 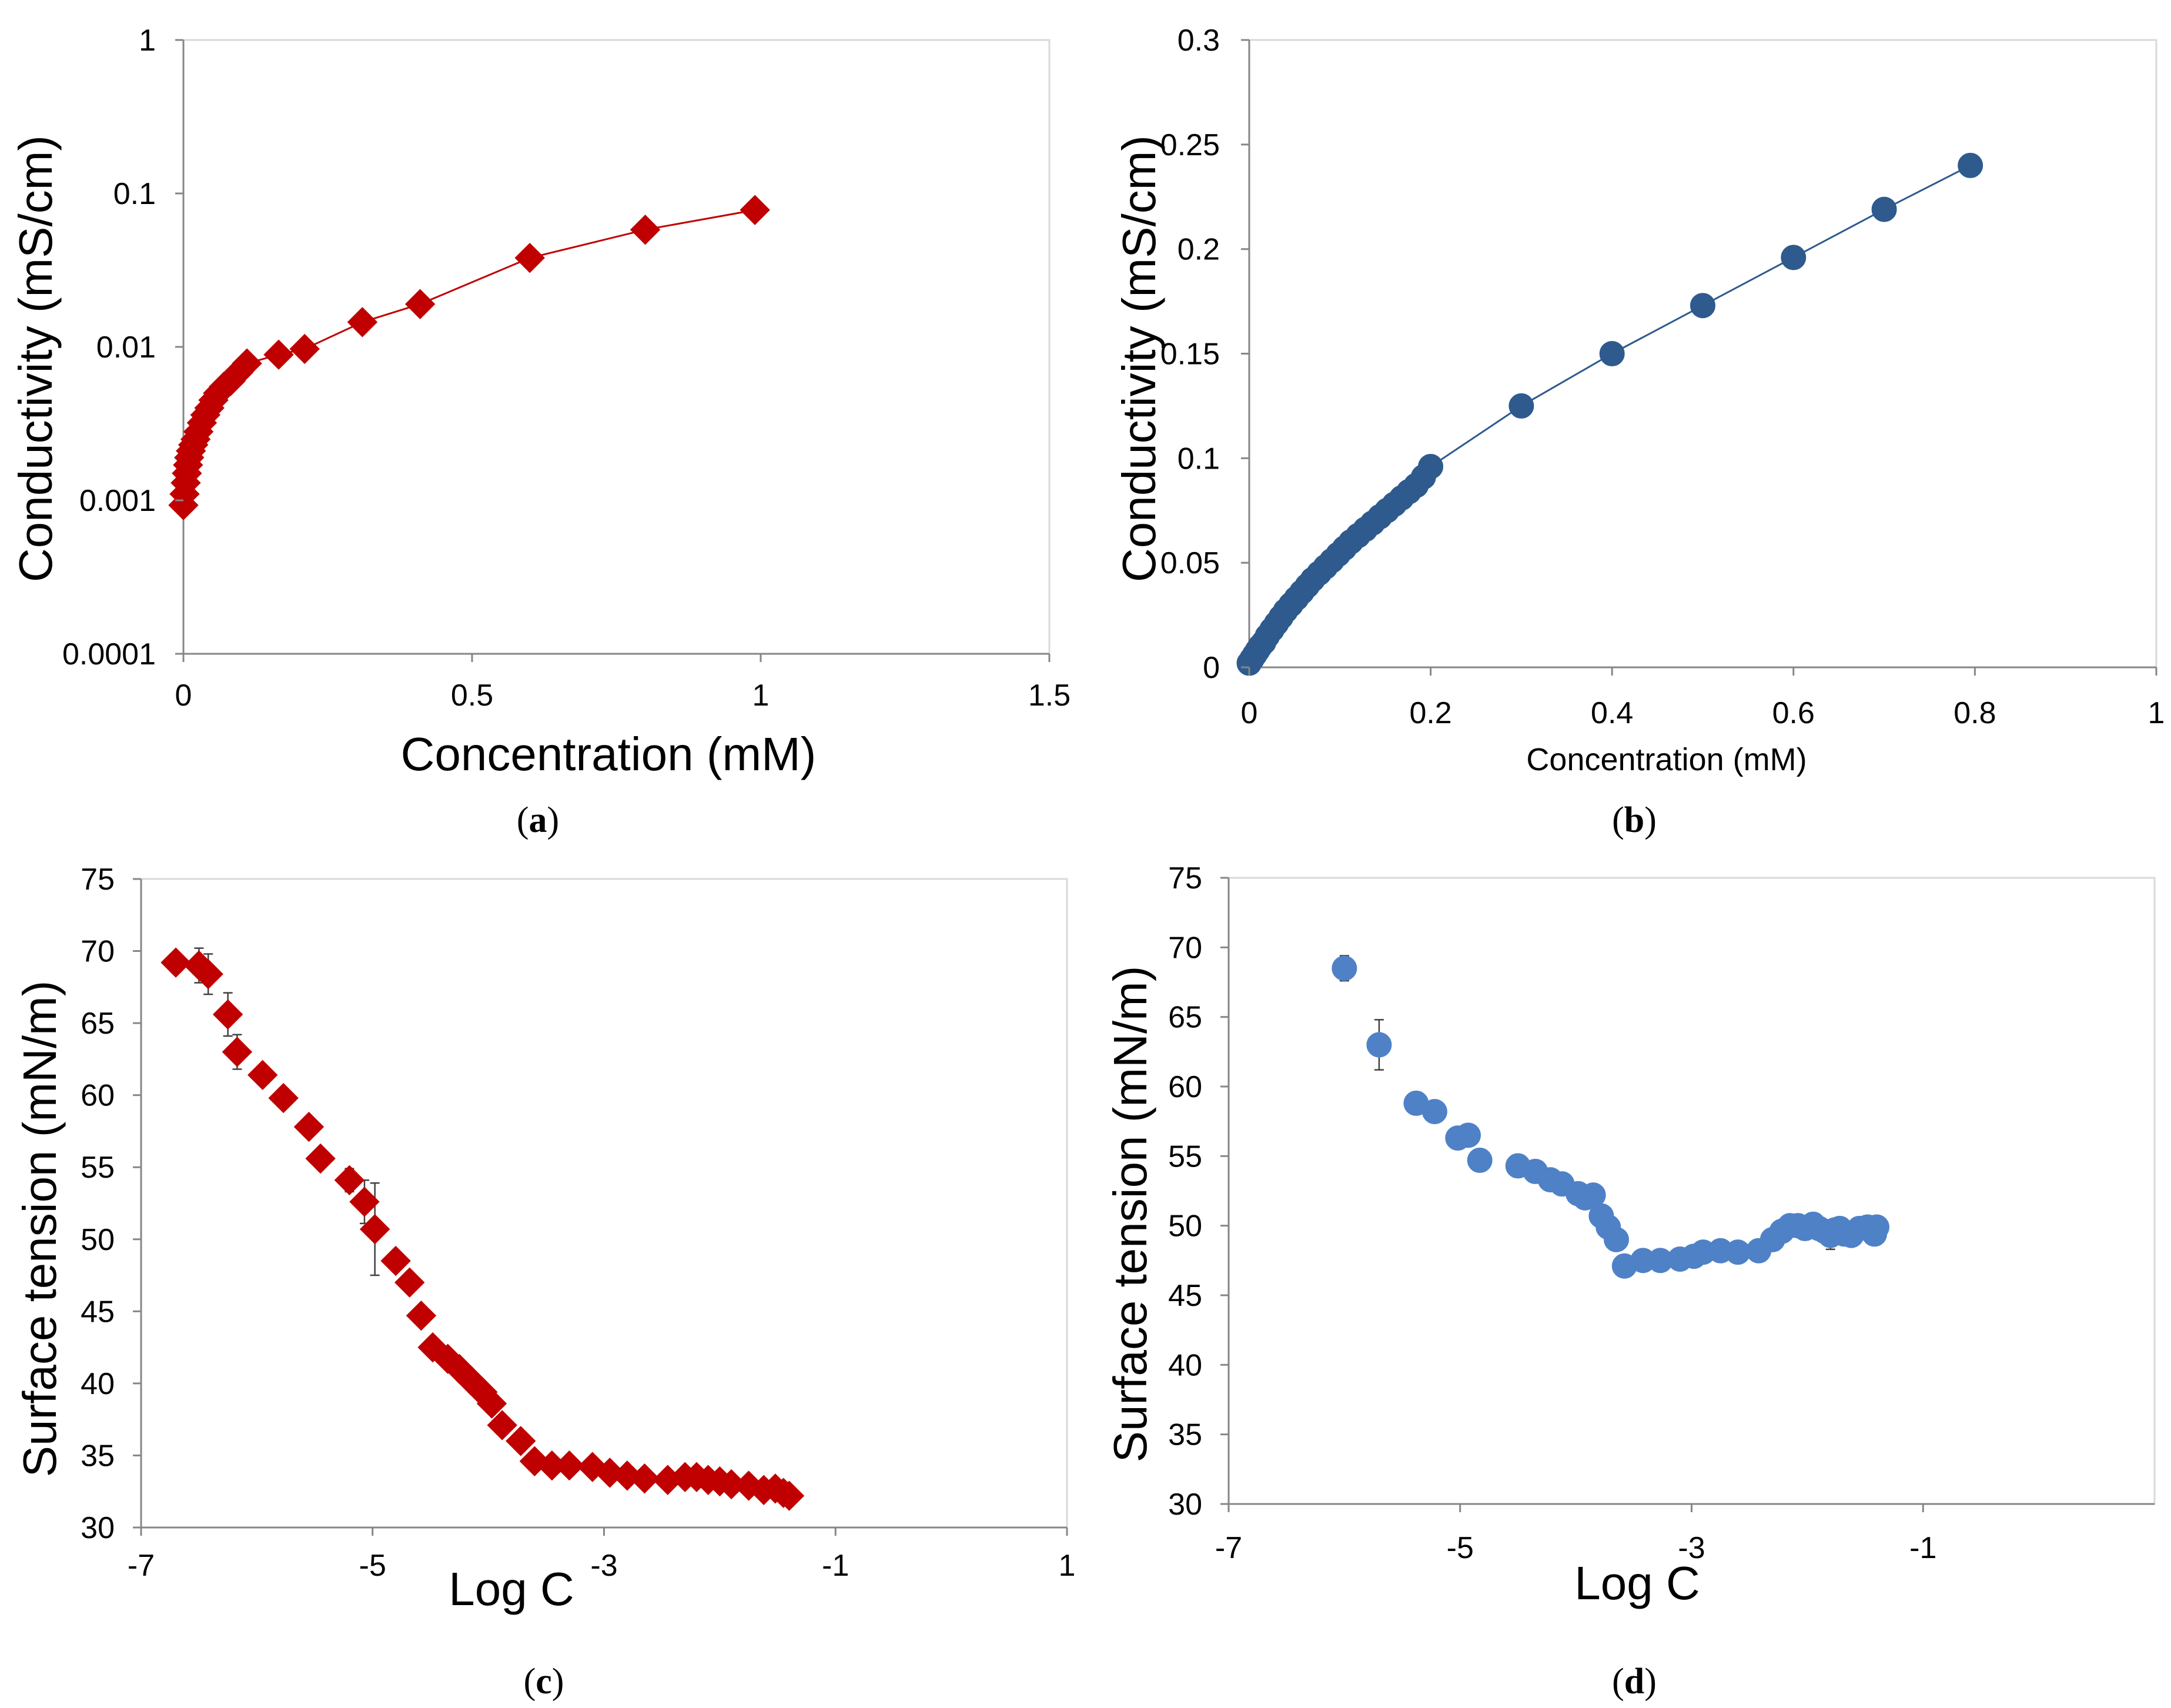 I want to click on chart-c-marks, so click(x=483, y=1229).